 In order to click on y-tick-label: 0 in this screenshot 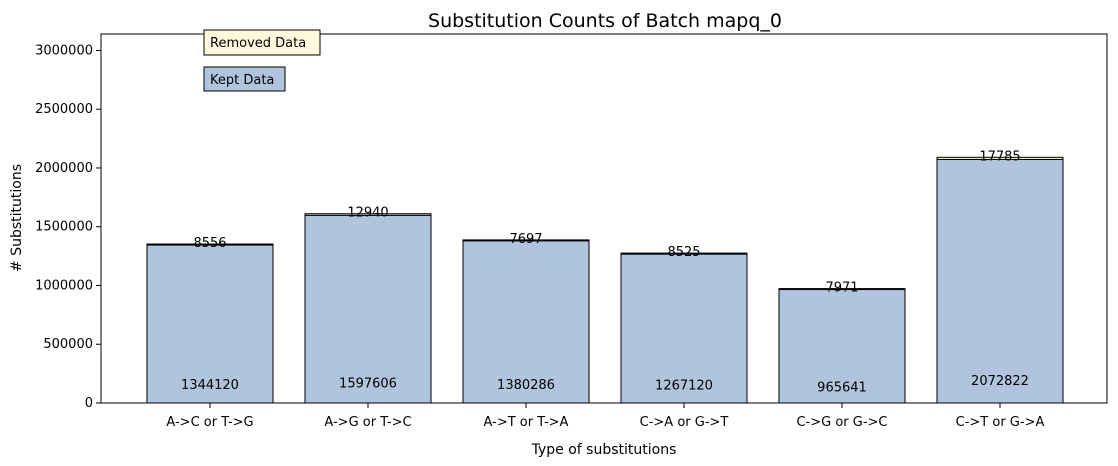, I will do `click(89, 403)`.